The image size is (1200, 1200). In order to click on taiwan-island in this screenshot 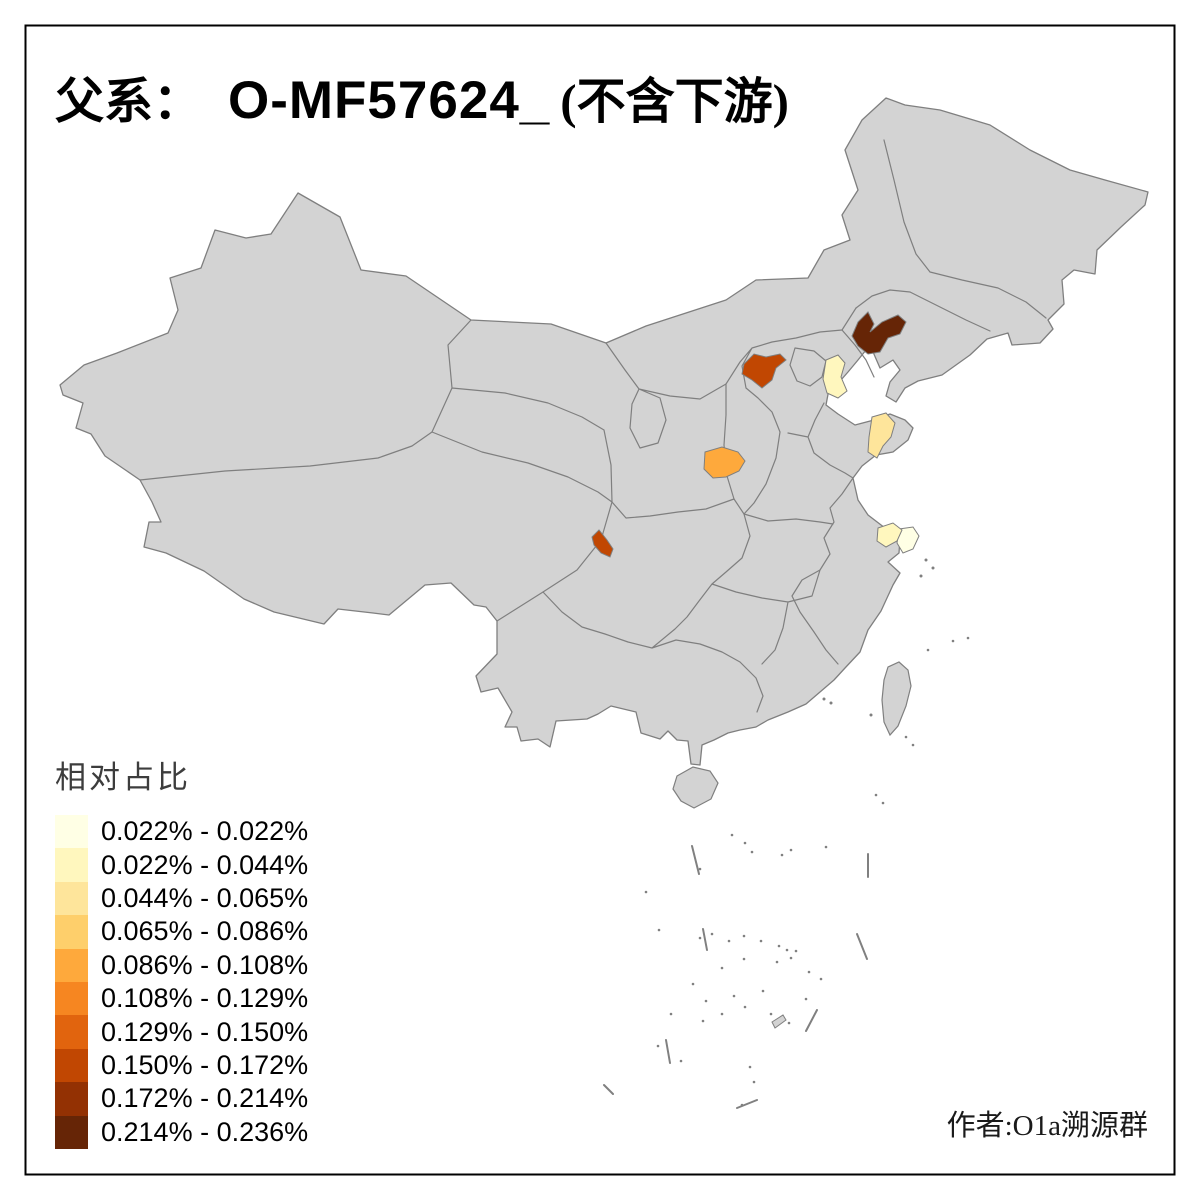, I will do `click(896, 699)`.